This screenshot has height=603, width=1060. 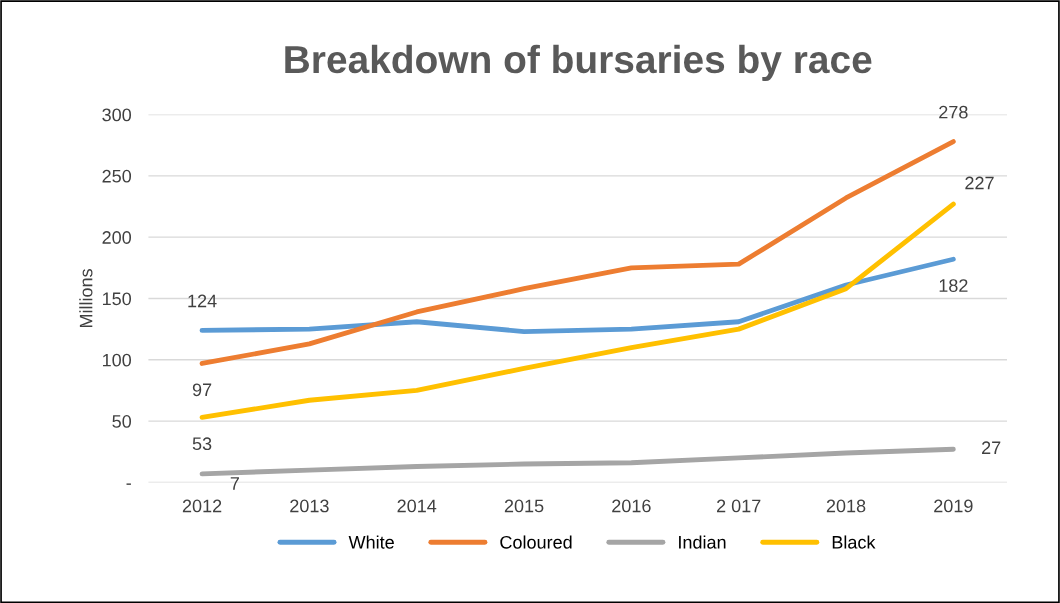 What do you see at coordinates (234, 483) in the screenshot?
I see `data-label: 7` at bounding box center [234, 483].